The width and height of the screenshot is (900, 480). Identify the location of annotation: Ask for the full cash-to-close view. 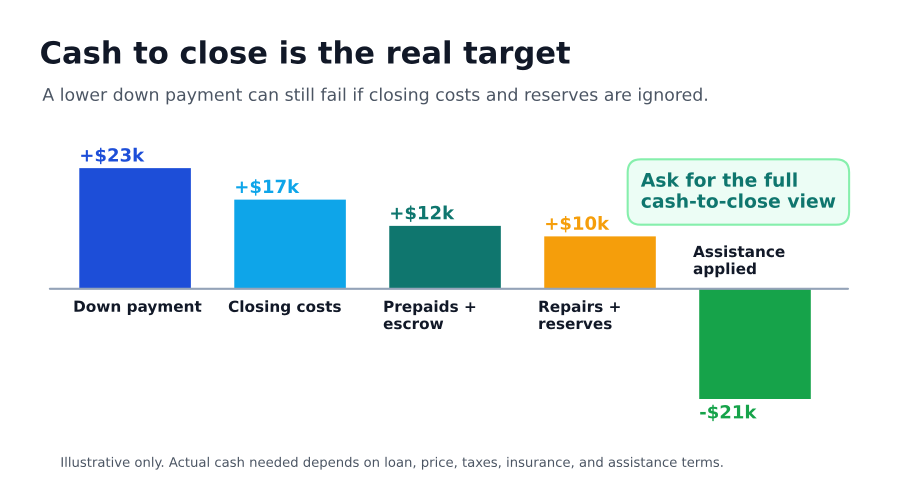
(738, 190).